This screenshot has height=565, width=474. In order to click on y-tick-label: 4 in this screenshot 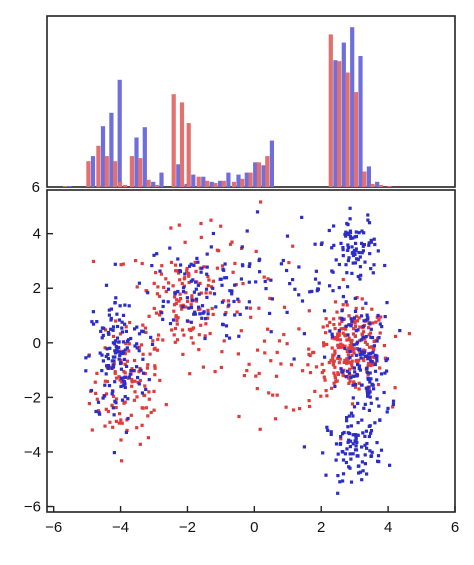, I will do `click(37, 234)`.